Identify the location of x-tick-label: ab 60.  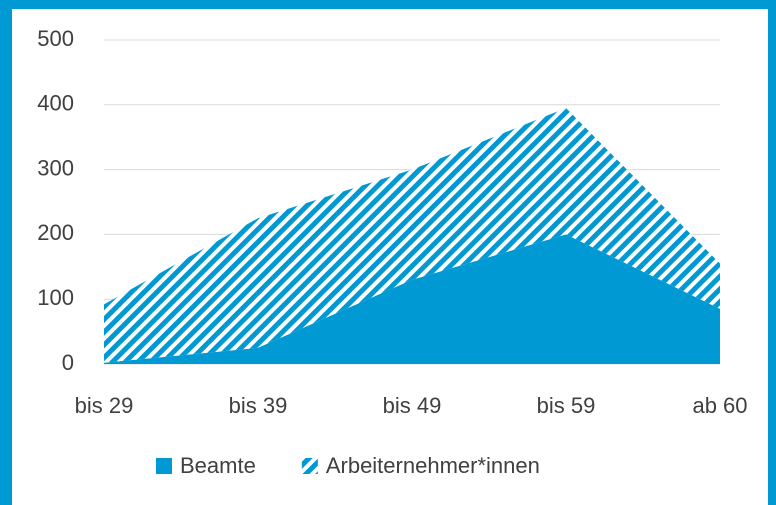
(719, 405).